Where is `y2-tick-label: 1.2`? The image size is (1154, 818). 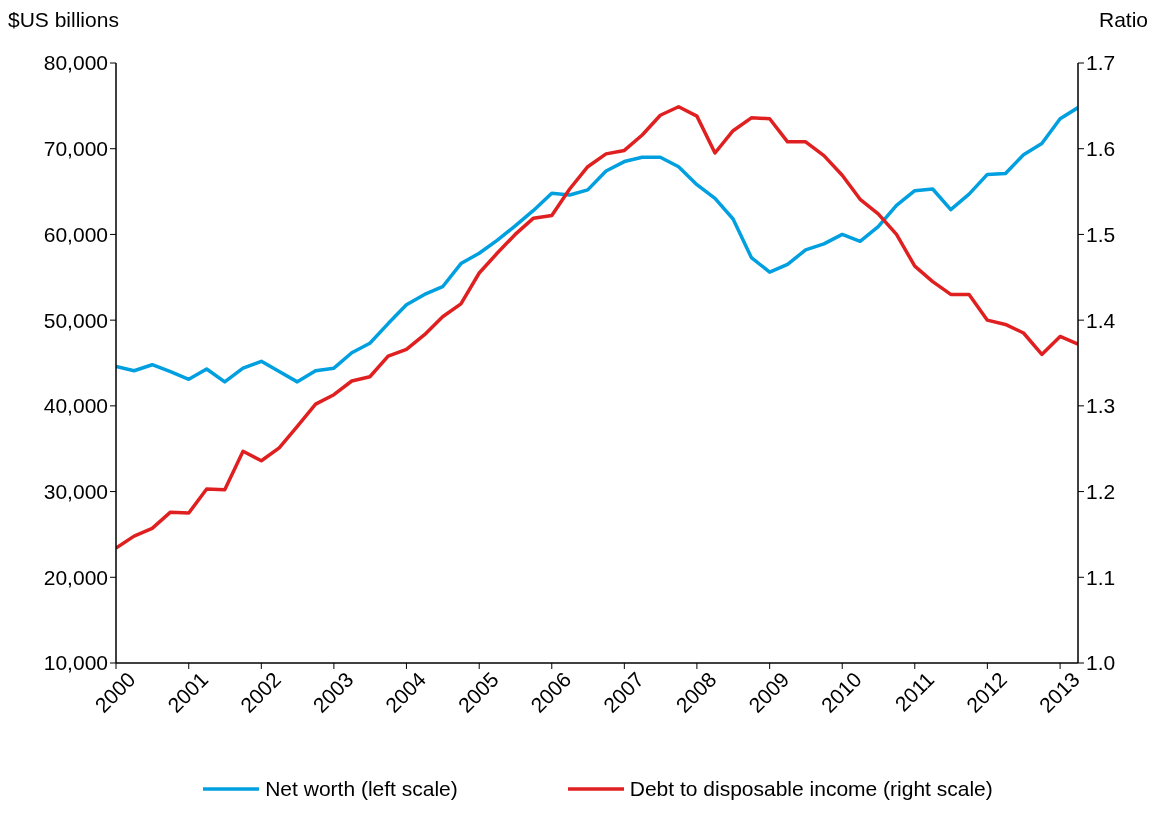 y2-tick-label: 1.2 is located at coordinates (1101, 492).